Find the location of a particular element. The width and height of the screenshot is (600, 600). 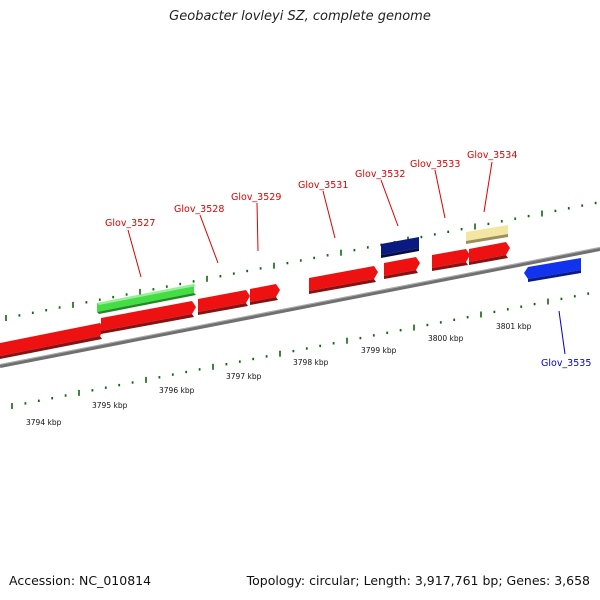

gene-label-glov-3533: Glov_3533 is located at coordinates (435, 164).